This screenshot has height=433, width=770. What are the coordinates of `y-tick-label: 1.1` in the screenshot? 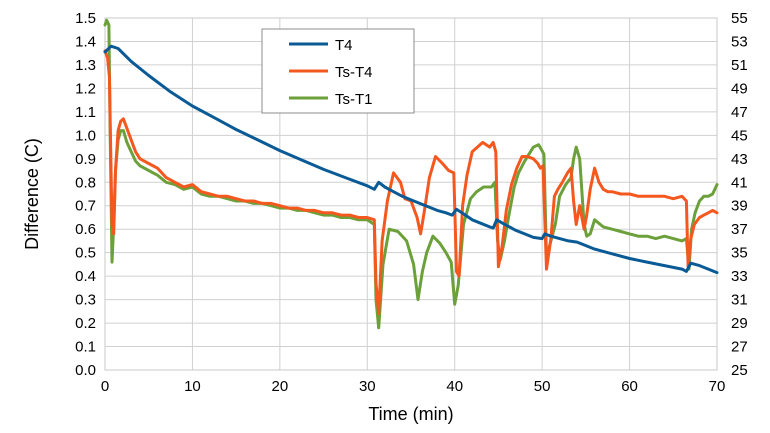 It's located at (85, 112).